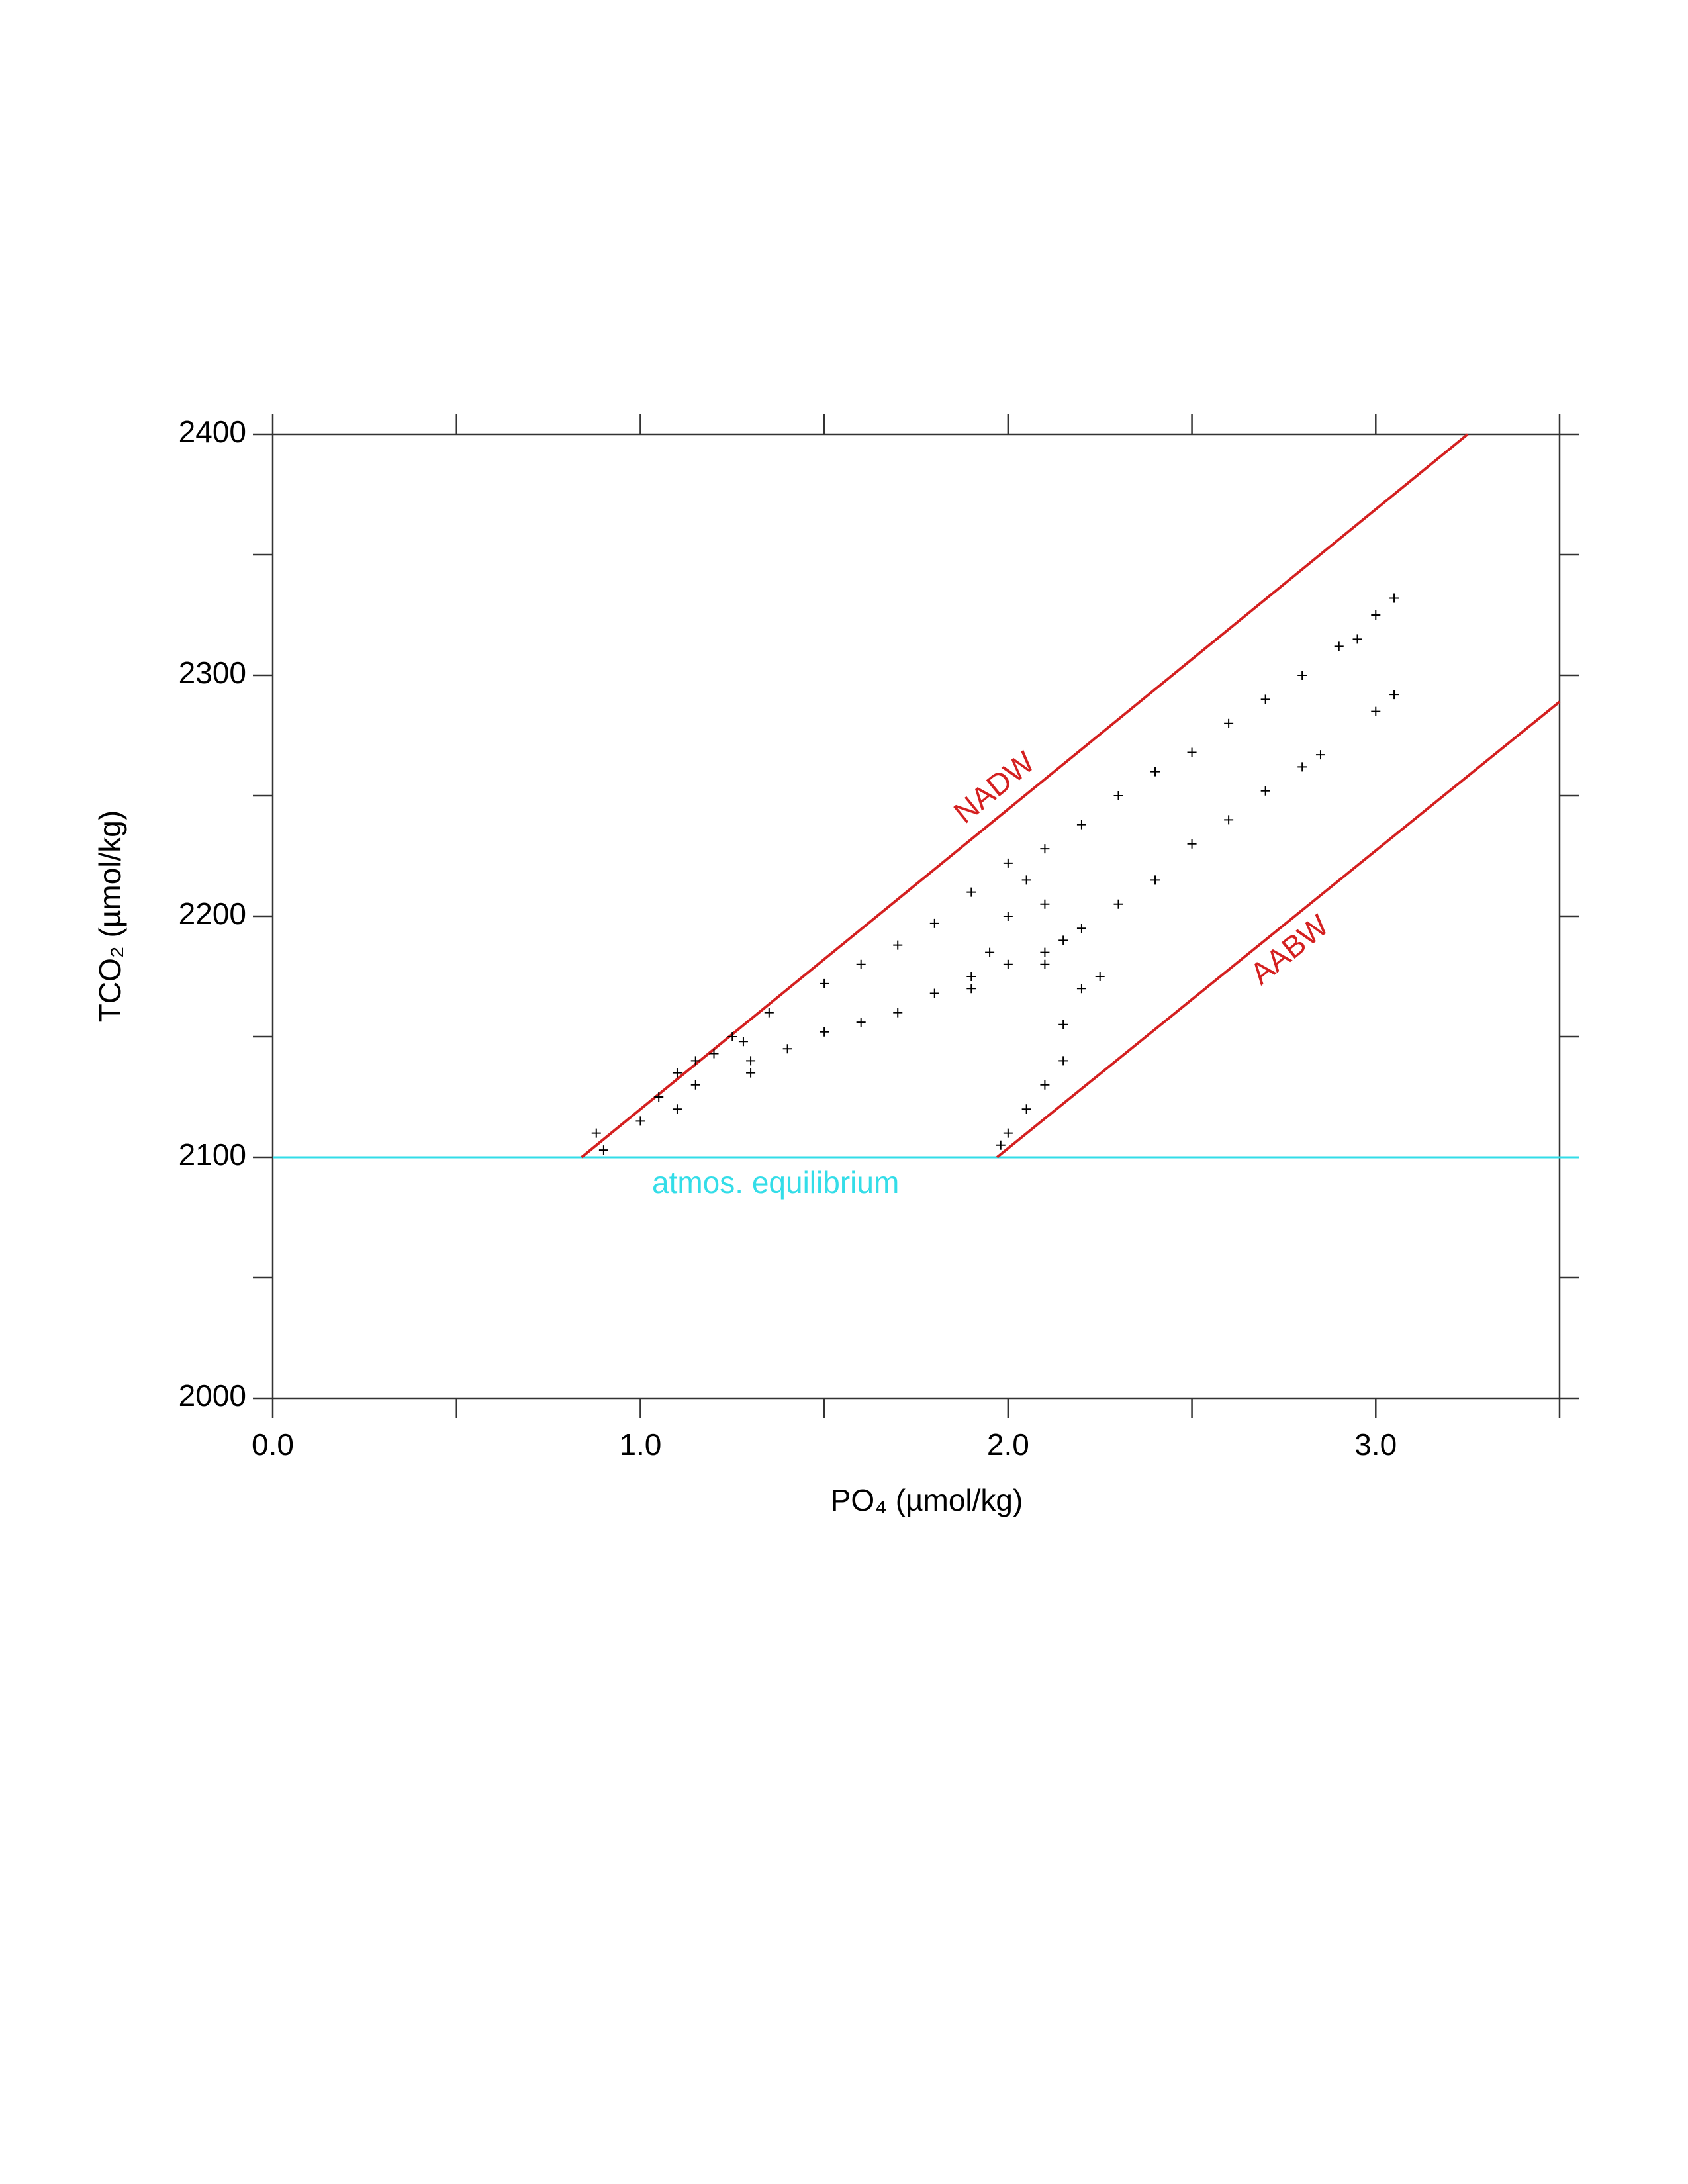 The width and height of the screenshot is (1688, 2184). Describe the element at coordinates (212, 913) in the screenshot. I see `y-tick-label: 2200` at that location.